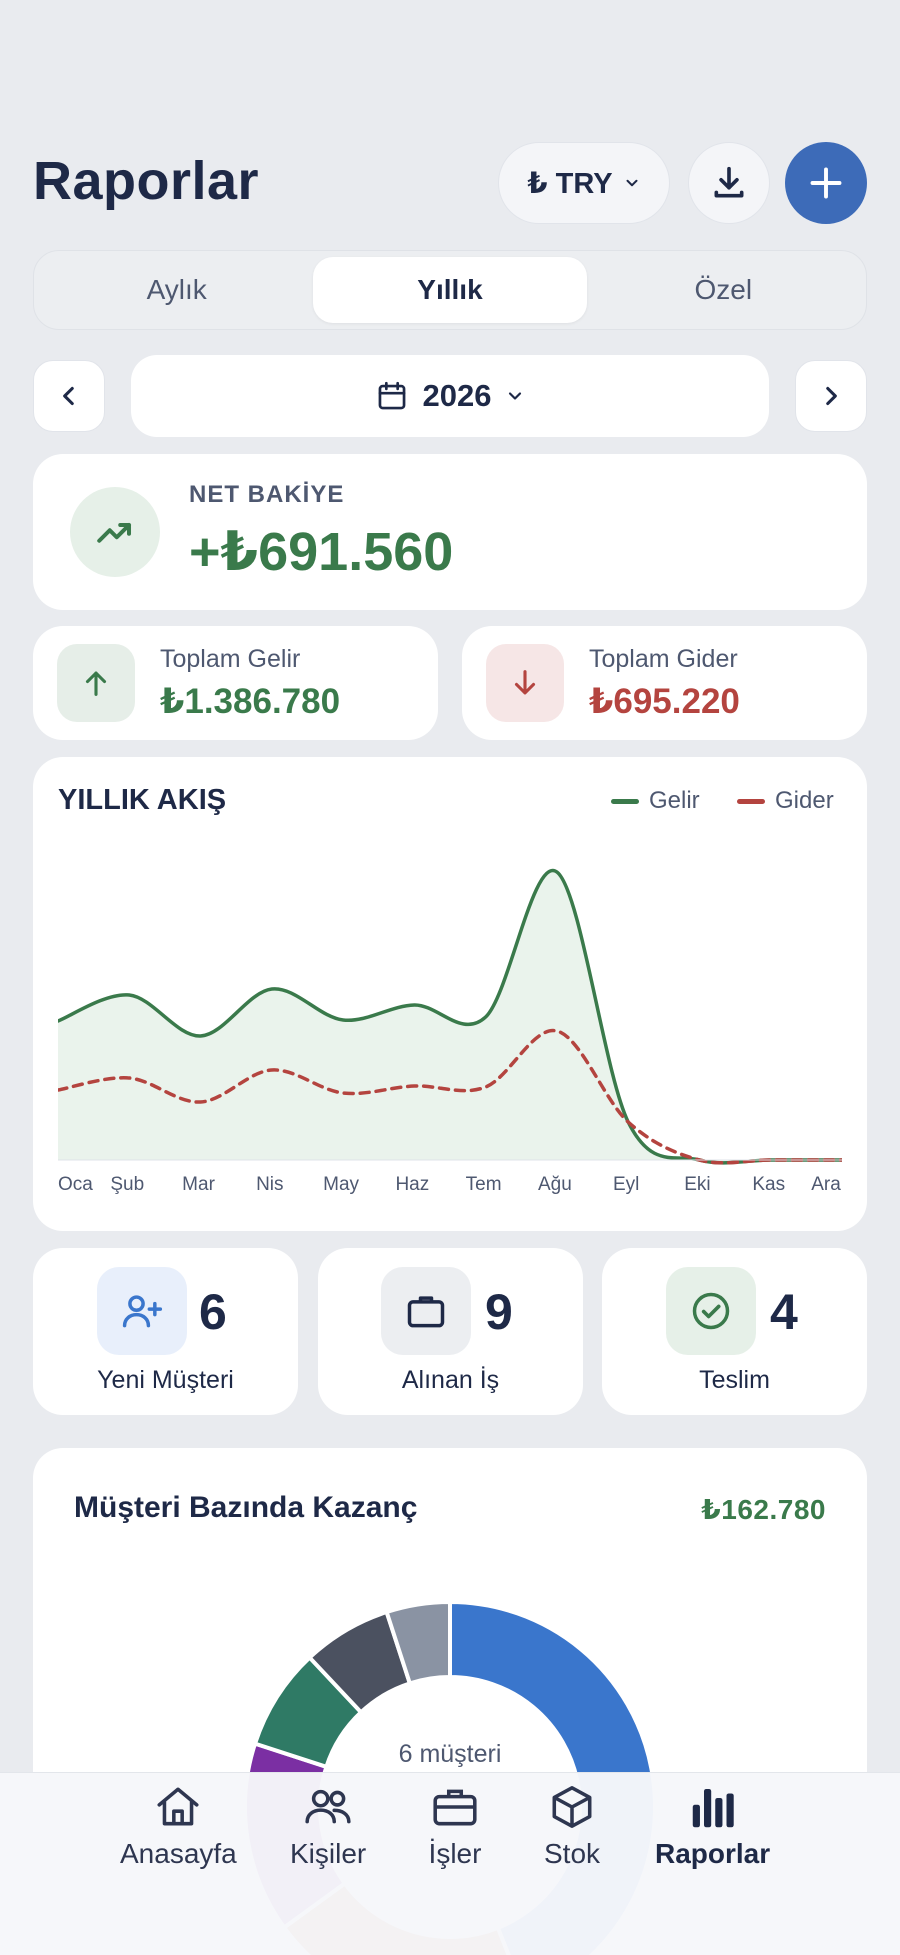 The width and height of the screenshot is (900, 1955). I want to click on net-balance-value: +₺691.560, so click(321, 552).